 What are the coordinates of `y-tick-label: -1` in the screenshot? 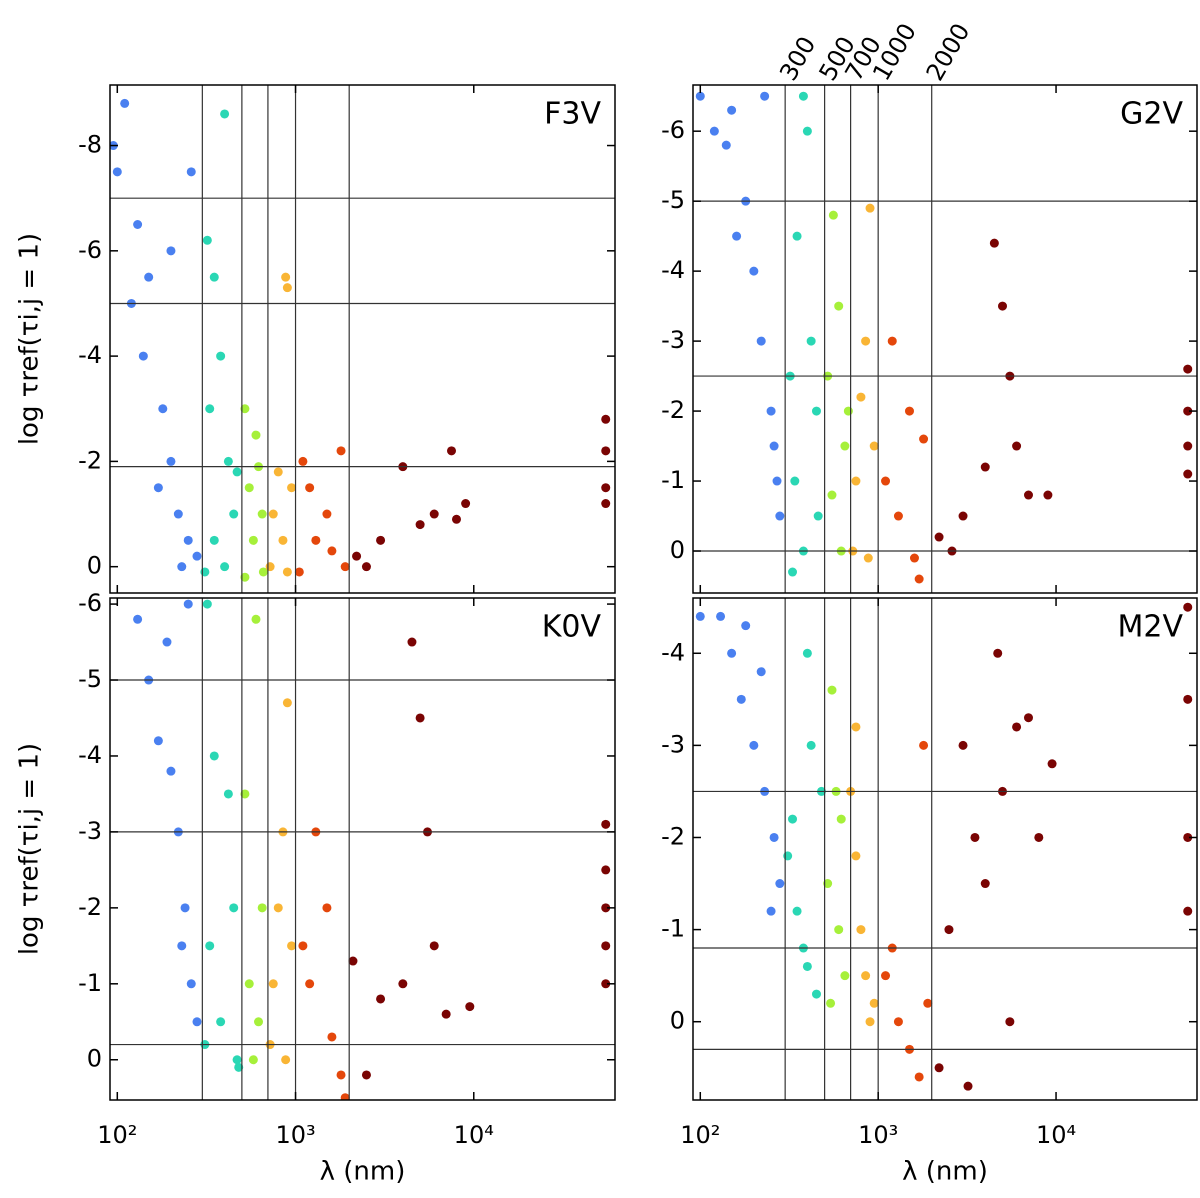 It's located at (673, 480).